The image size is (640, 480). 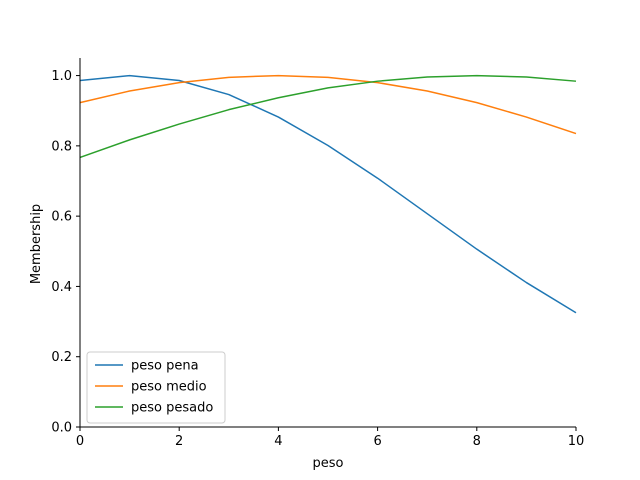 I want to click on y-axis-ticks: 0.0 0.2 0.4 0.6 0.8 1.0, so click(x=65, y=252).